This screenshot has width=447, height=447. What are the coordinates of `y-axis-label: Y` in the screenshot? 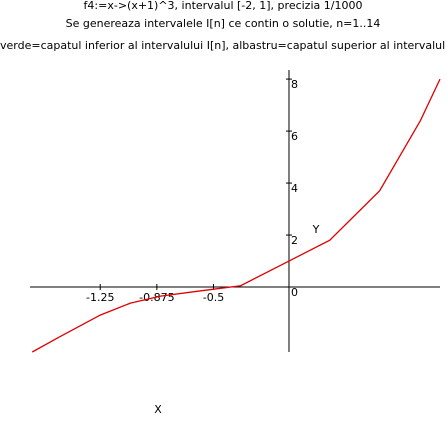 It's located at (316, 229).